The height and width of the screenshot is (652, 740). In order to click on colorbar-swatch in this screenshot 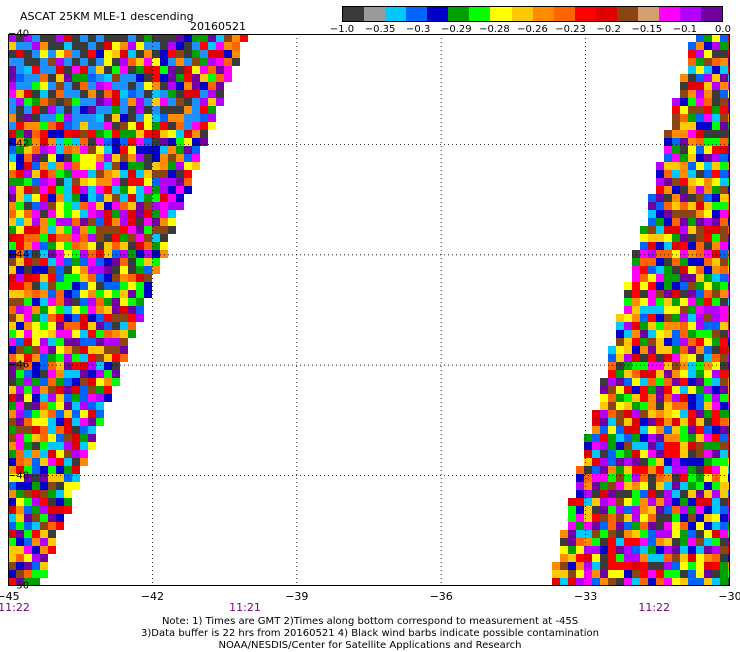, I will do `click(354, 14)`.